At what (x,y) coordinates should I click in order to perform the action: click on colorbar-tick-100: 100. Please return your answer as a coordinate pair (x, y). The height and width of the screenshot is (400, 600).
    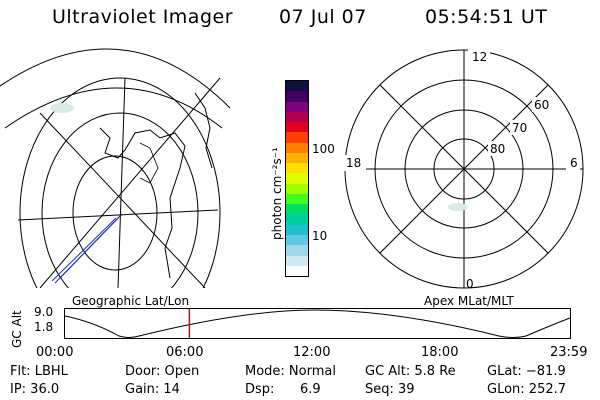
    Looking at the image, I should click on (323, 149).